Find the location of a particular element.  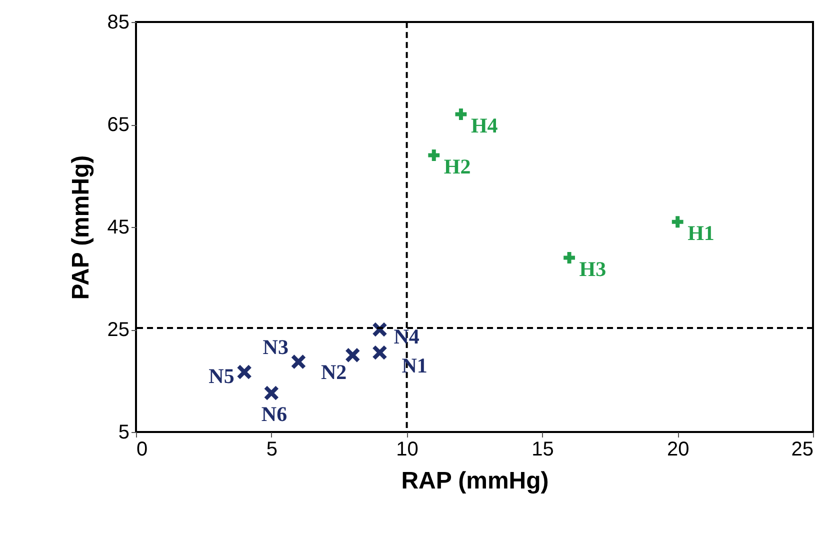

x-tick-label: 5 is located at coordinates (272, 449).